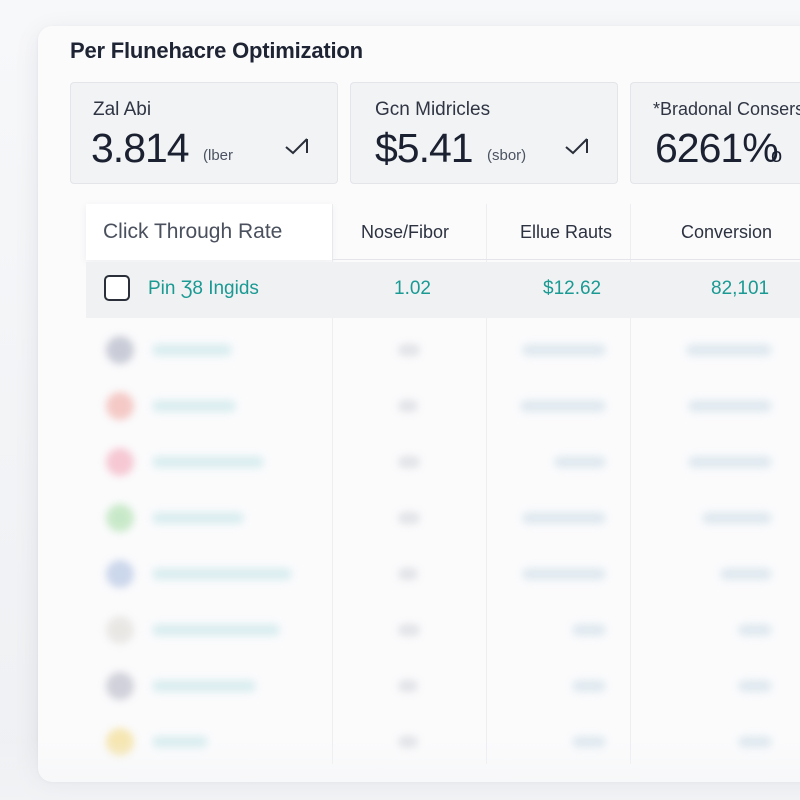 The height and width of the screenshot is (800, 800). What do you see at coordinates (566, 259) in the screenshot?
I see `header-divider` at bounding box center [566, 259].